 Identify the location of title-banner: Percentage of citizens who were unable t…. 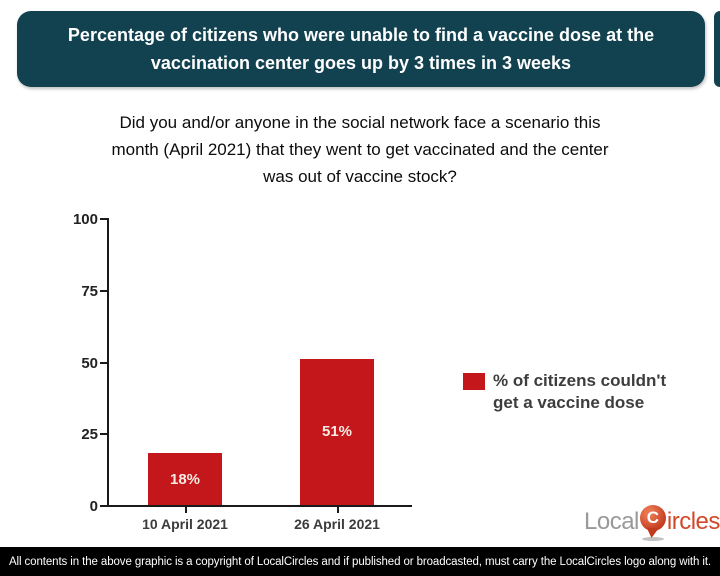
(361, 49).